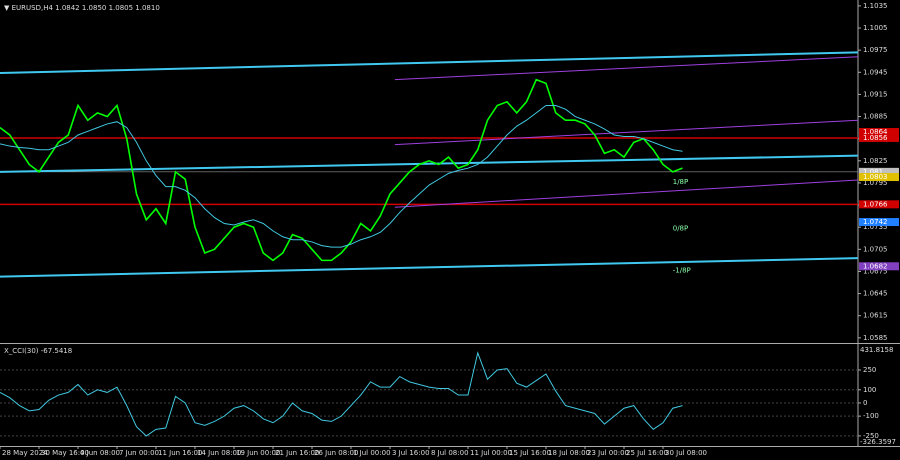 This screenshot has width=900, height=460. I want to click on y-limit-label: 431.8158, so click(876, 350).